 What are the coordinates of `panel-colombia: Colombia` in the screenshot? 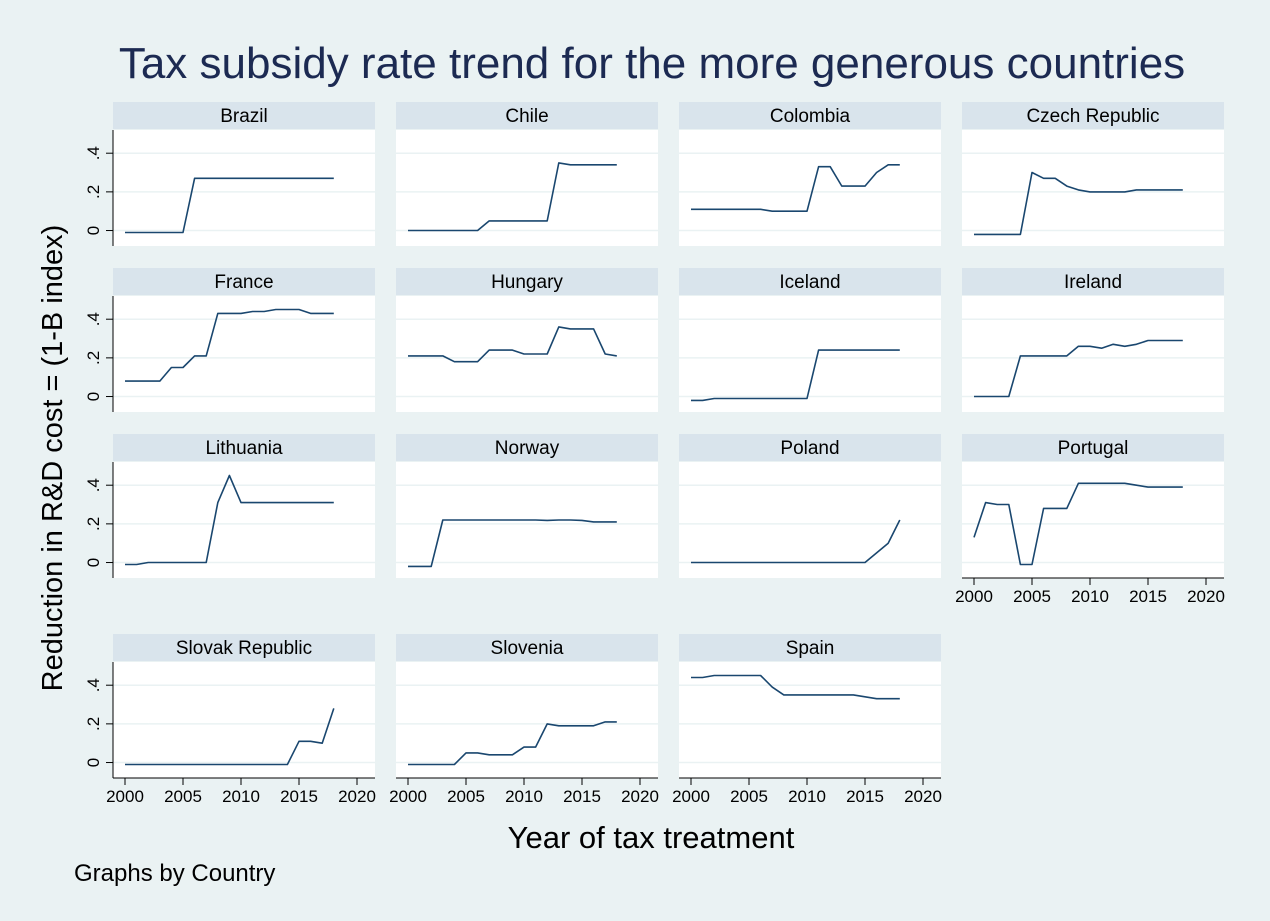 It's located at (810, 174).